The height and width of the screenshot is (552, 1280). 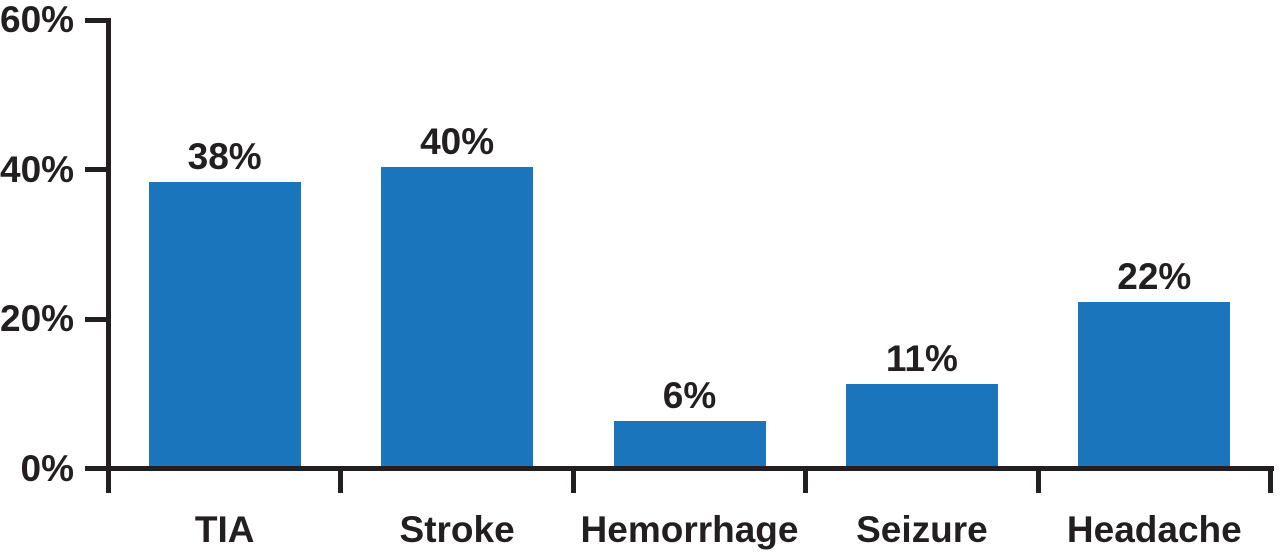 I want to click on bar-value-label: 6%, so click(x=689, y=396).